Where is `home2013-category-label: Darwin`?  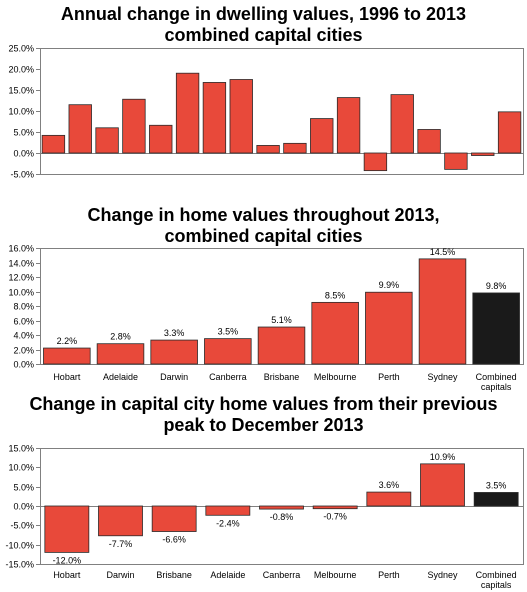 home2013-category-label: Darwin is located at coordinates (174, 377).